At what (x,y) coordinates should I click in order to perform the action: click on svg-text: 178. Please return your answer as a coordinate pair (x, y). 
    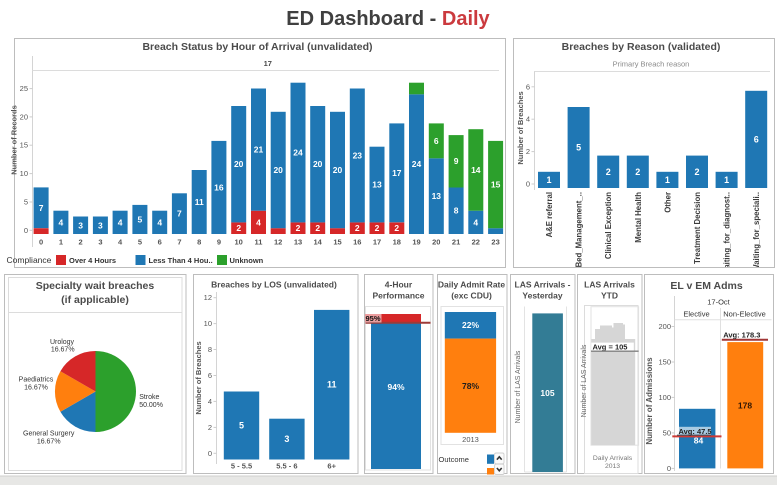
    Looking at the image, I should click on (745, 405).